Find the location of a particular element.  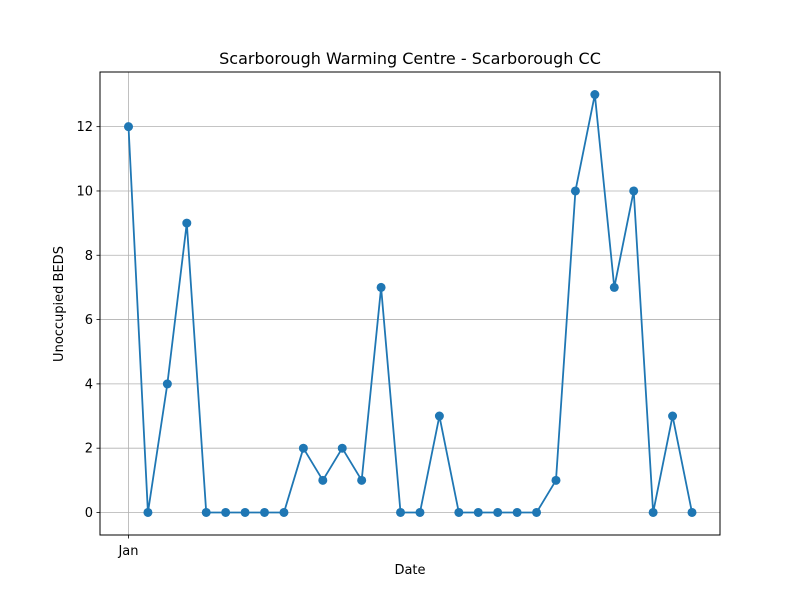

y-tick-label: 4 is located at coordinates (89, 384).